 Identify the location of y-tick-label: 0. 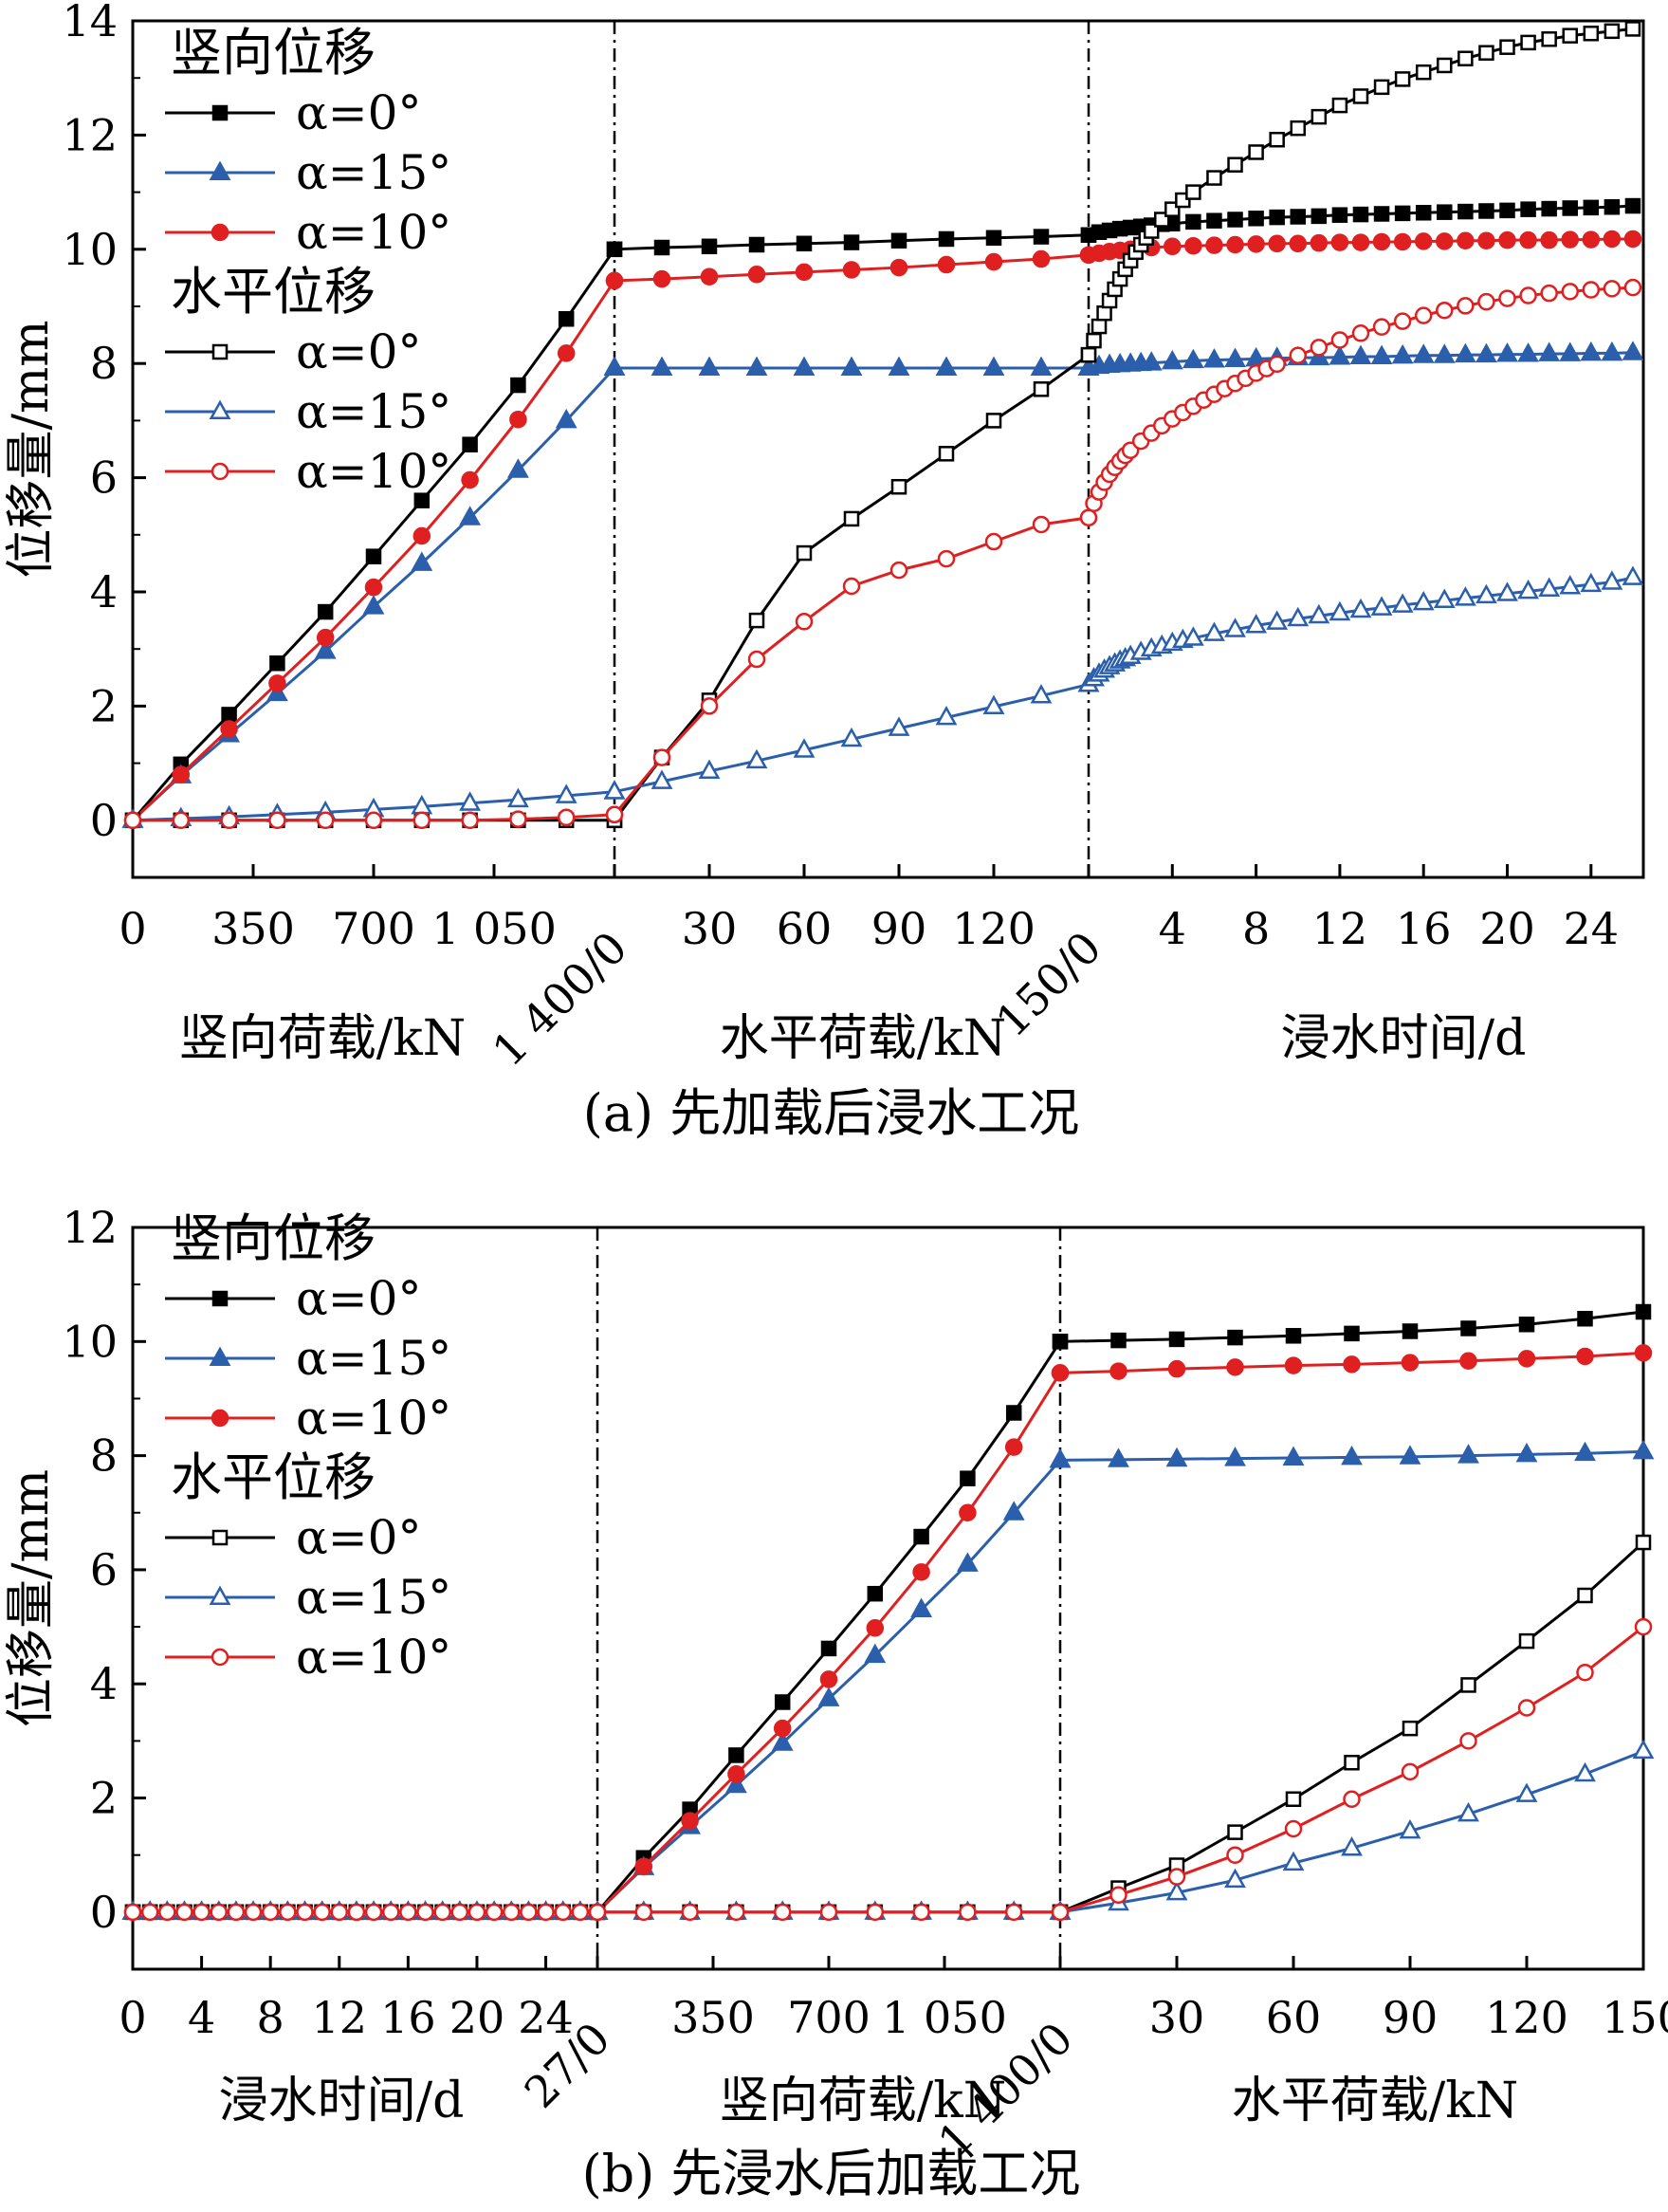
(104, 1912).